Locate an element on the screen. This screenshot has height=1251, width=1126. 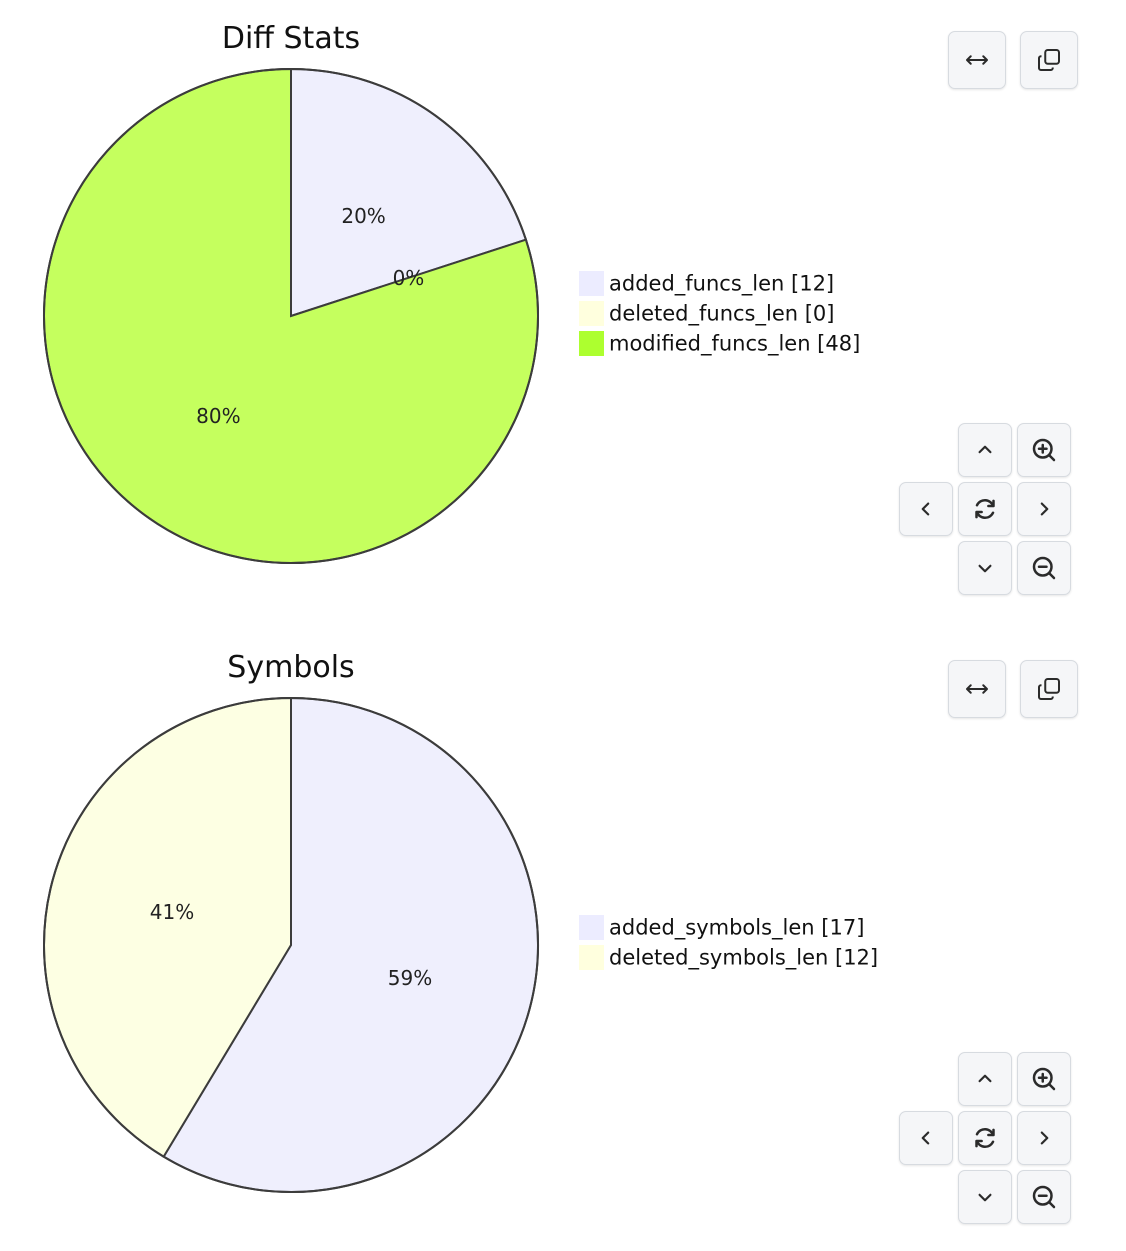
pie-labels: 20% 0% 80% is located at coordinates (310, 316).